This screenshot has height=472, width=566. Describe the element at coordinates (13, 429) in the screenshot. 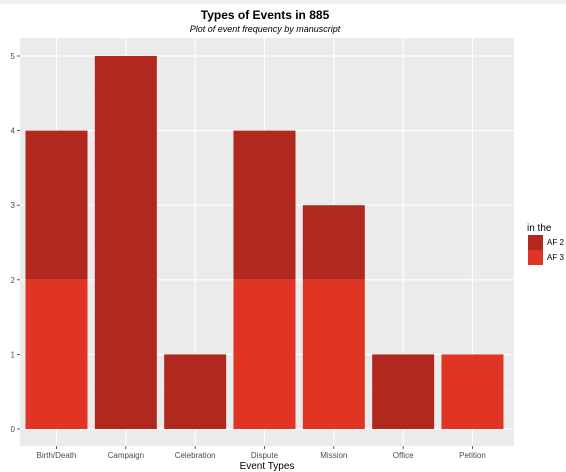

I see `y-tick-label: 0` at that location.